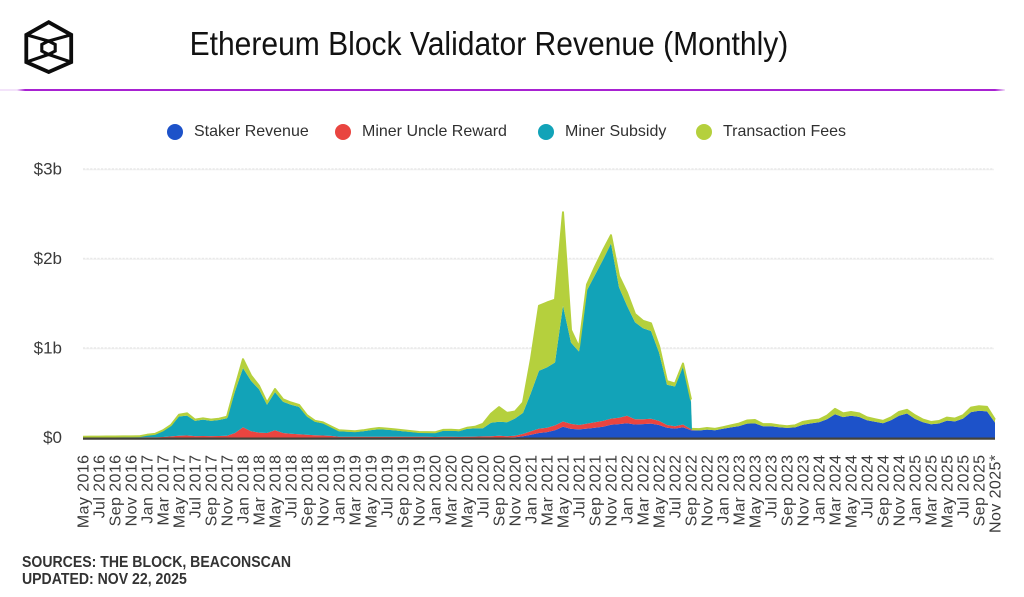 The width and height of the screenshot is (1024, 597). Describe the element at coordinates (48, 169) in the screenshot. I see `svg-text: $3b` at that location.